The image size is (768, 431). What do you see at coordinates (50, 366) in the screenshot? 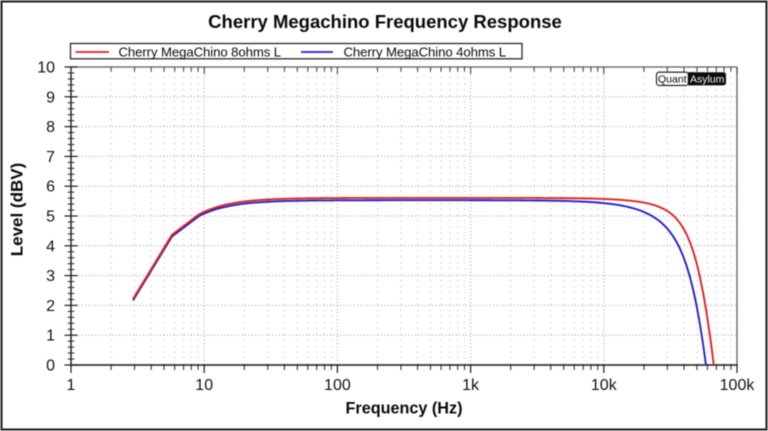
I see `svg-text: 0` at bounding box center [50, 366].